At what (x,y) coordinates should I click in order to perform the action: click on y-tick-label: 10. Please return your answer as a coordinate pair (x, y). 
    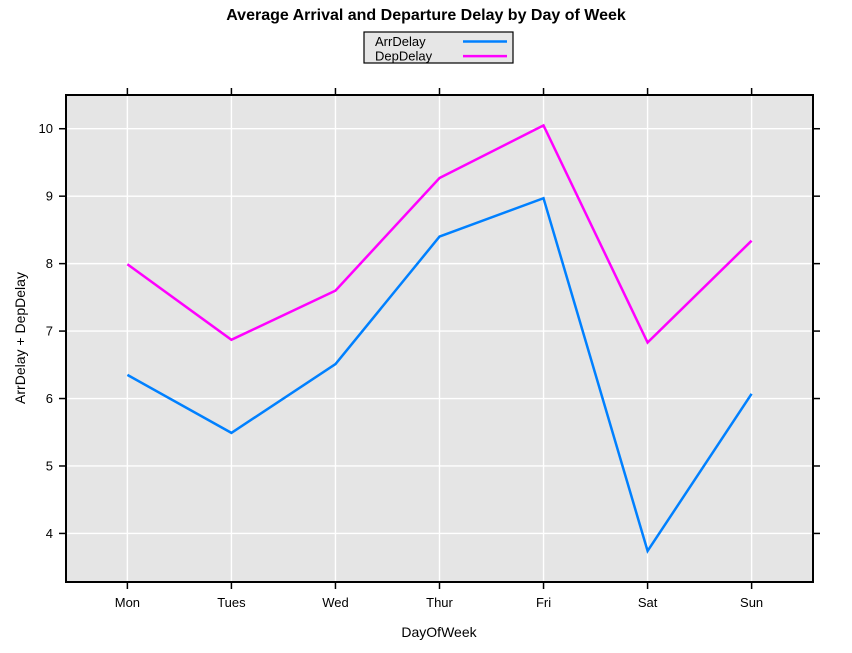
    Looking at the image, I should click on (46, 128).